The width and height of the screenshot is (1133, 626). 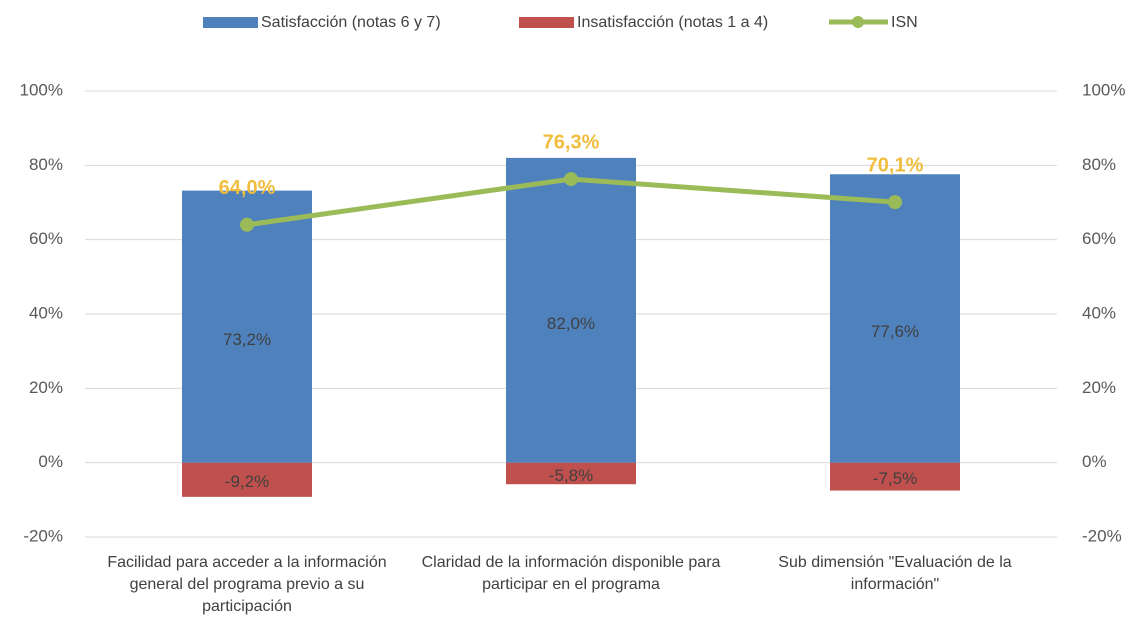 I want to click on value-label: 64,0%, so click(x=247, y=188).